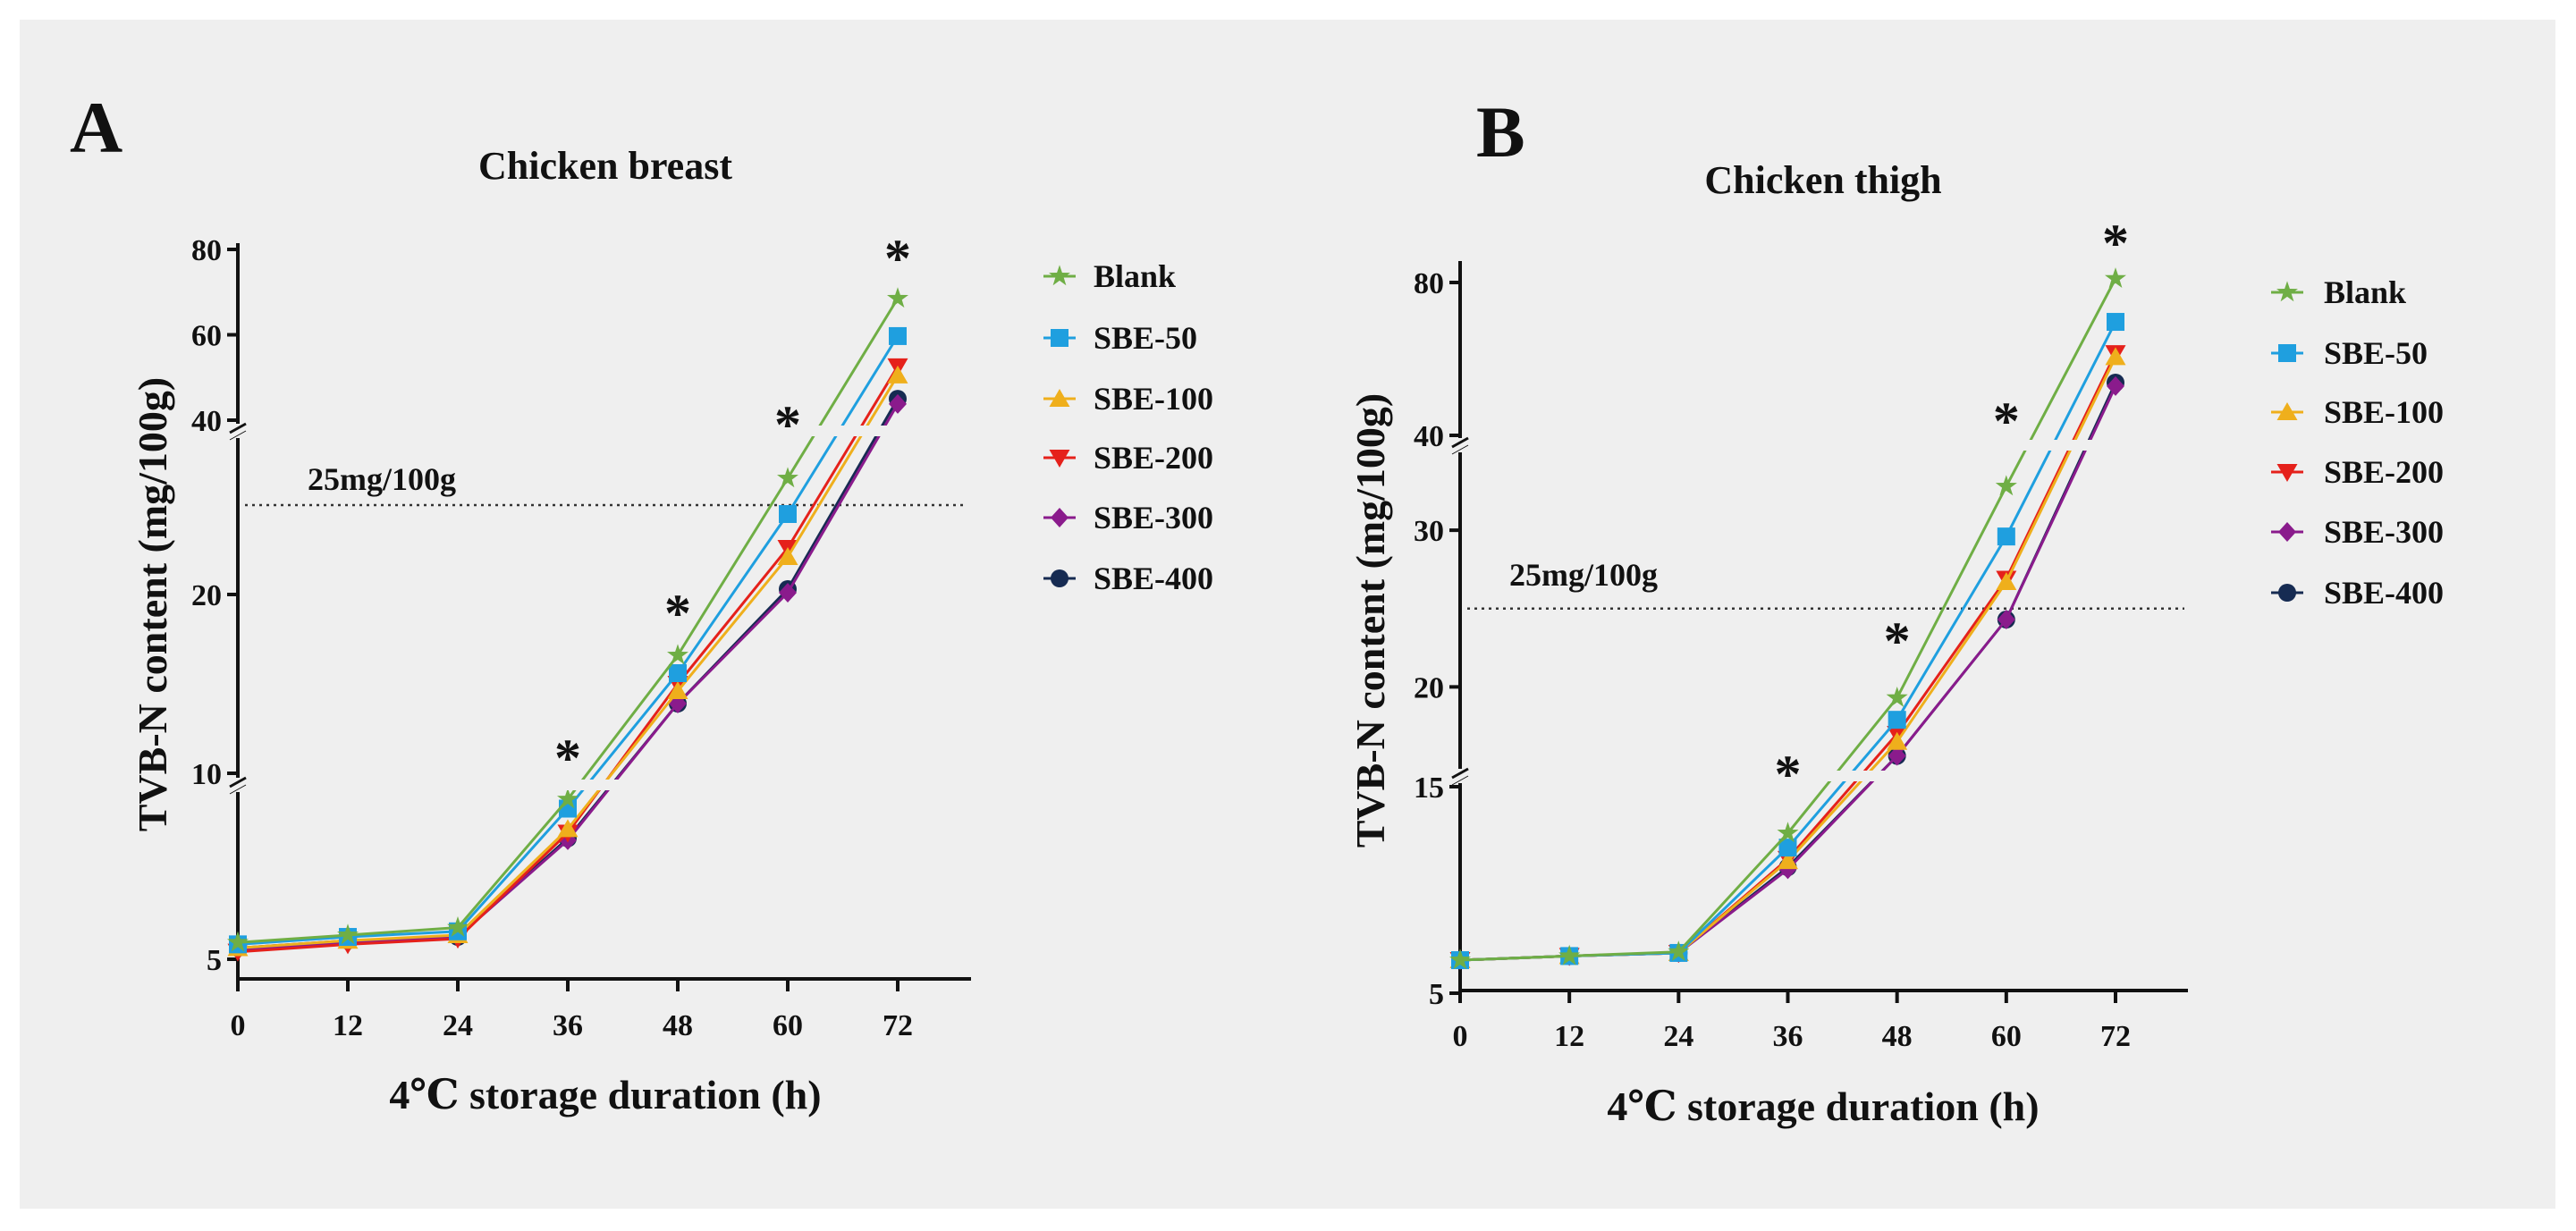 The image size is (2576, 1231). I want to click on legend-marker-square-icon, so click(2287, 353).